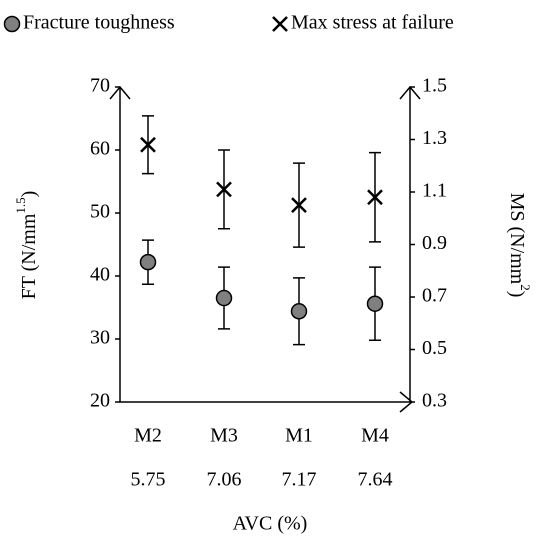  What do you see at coordinates (100, 212) in the screenshot?
I see `y-tick-label: 50` at bounding box center [100, 212].